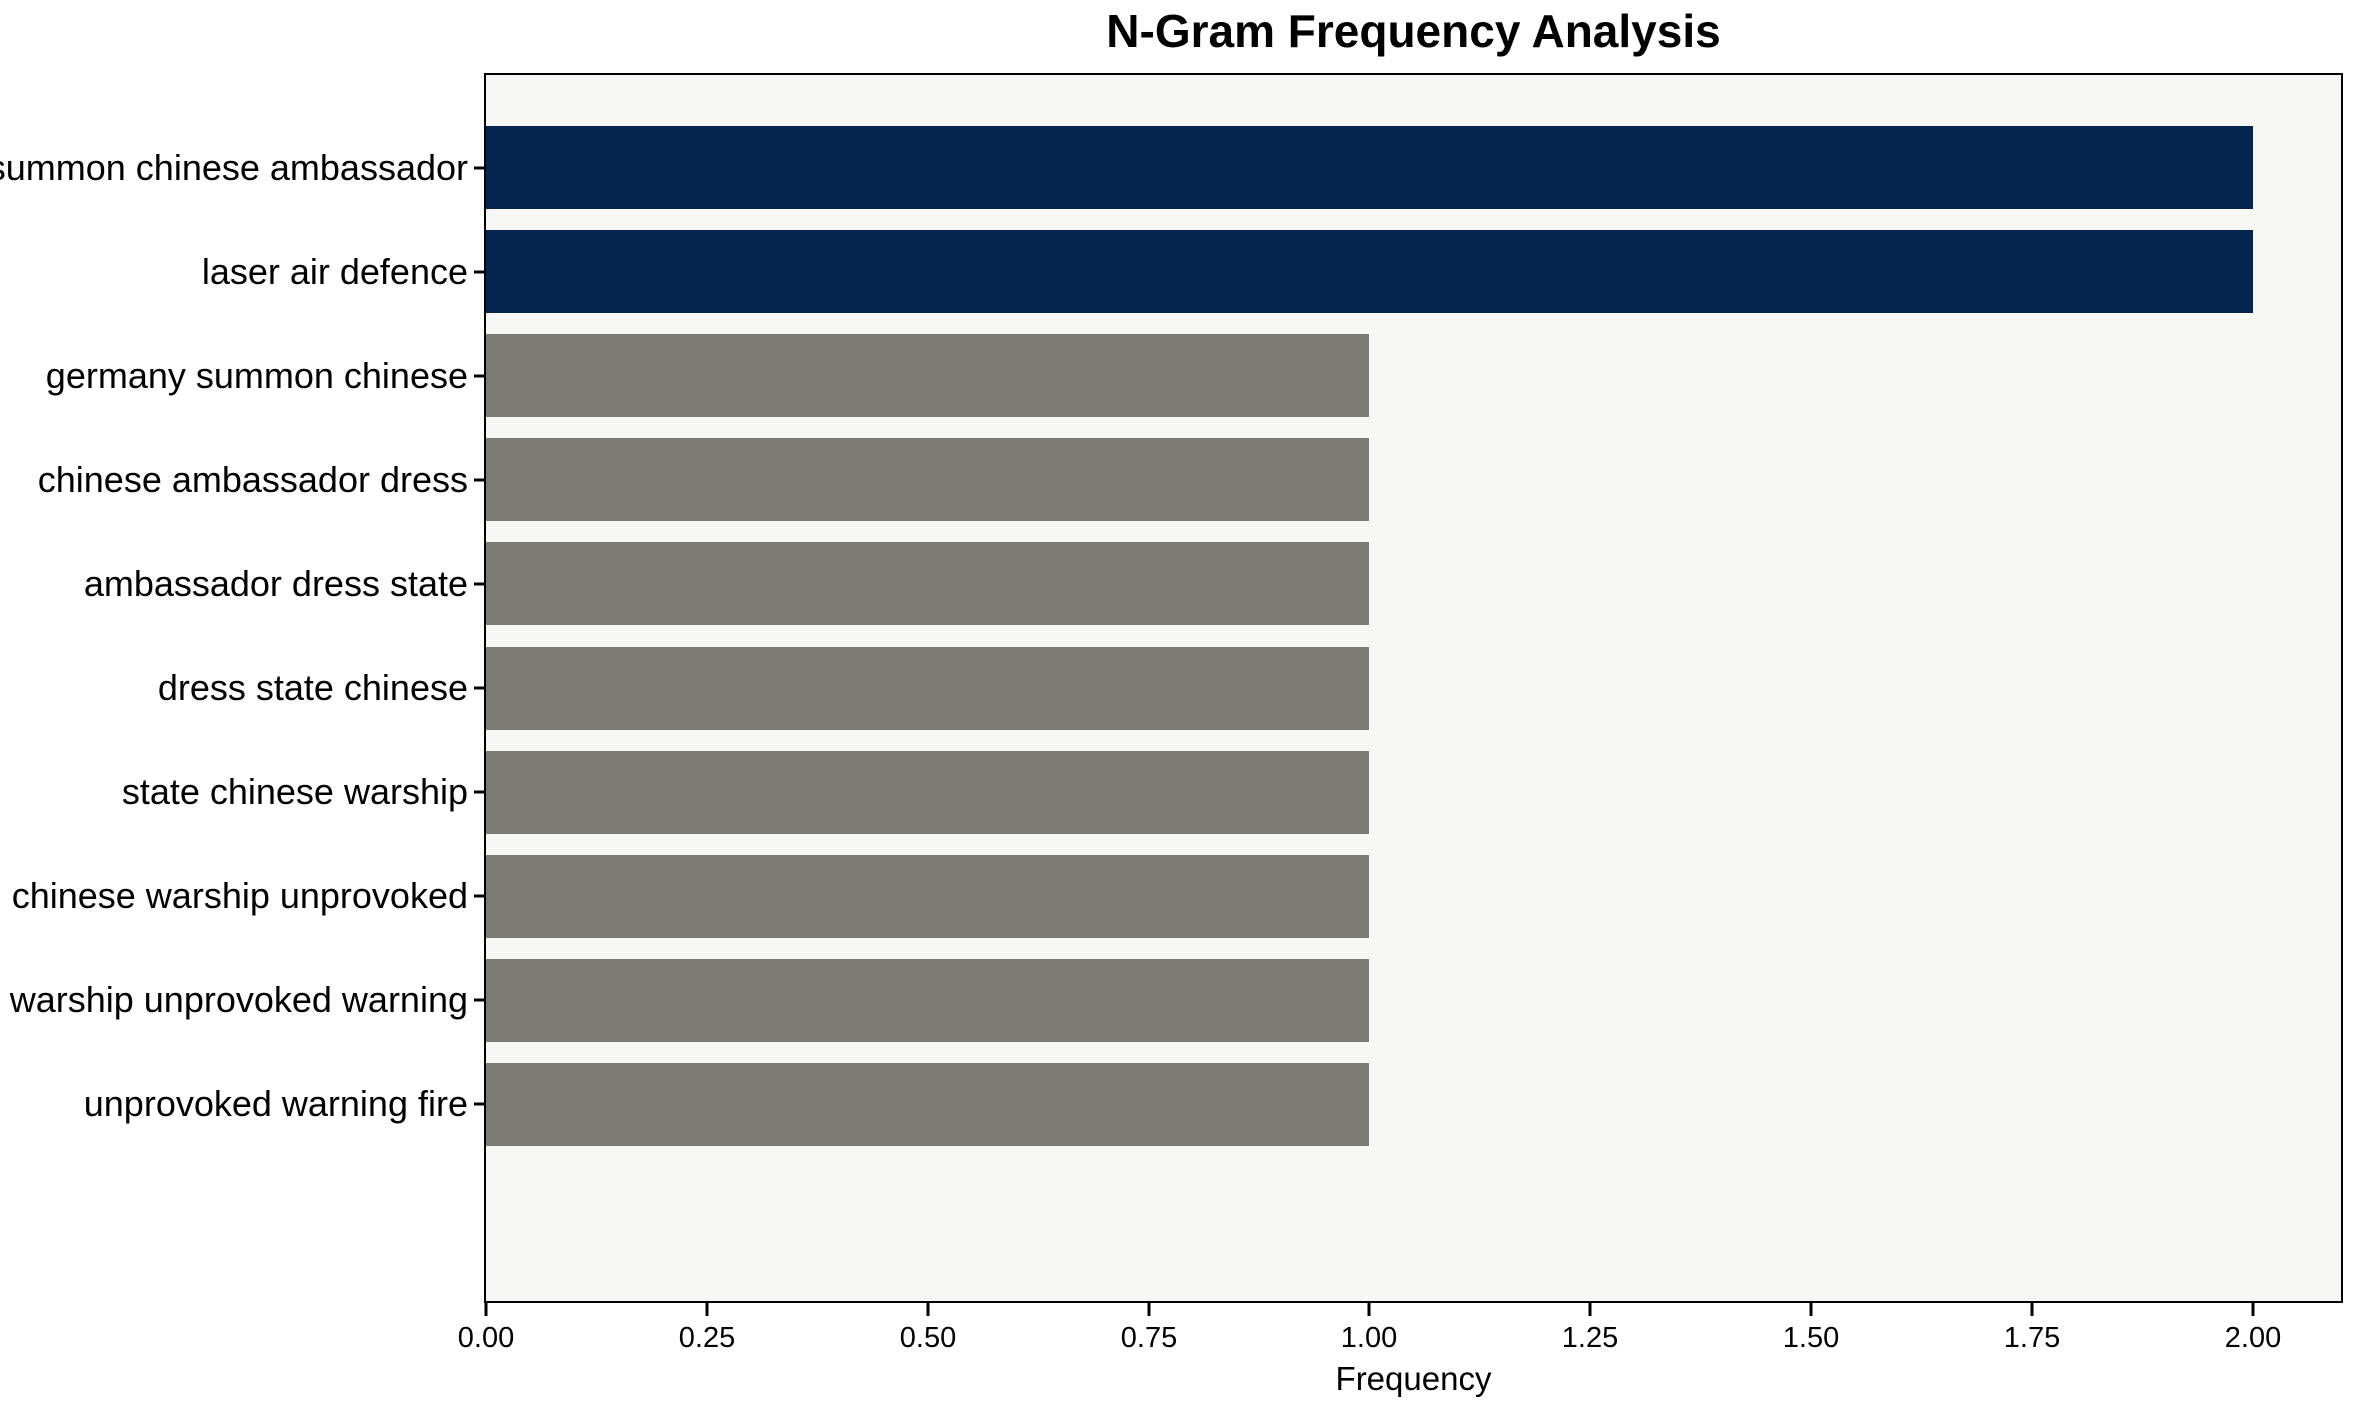 The image size is (2364, 1414). I want to click on x-tick-label: 0.75, so click(1149, 1338).